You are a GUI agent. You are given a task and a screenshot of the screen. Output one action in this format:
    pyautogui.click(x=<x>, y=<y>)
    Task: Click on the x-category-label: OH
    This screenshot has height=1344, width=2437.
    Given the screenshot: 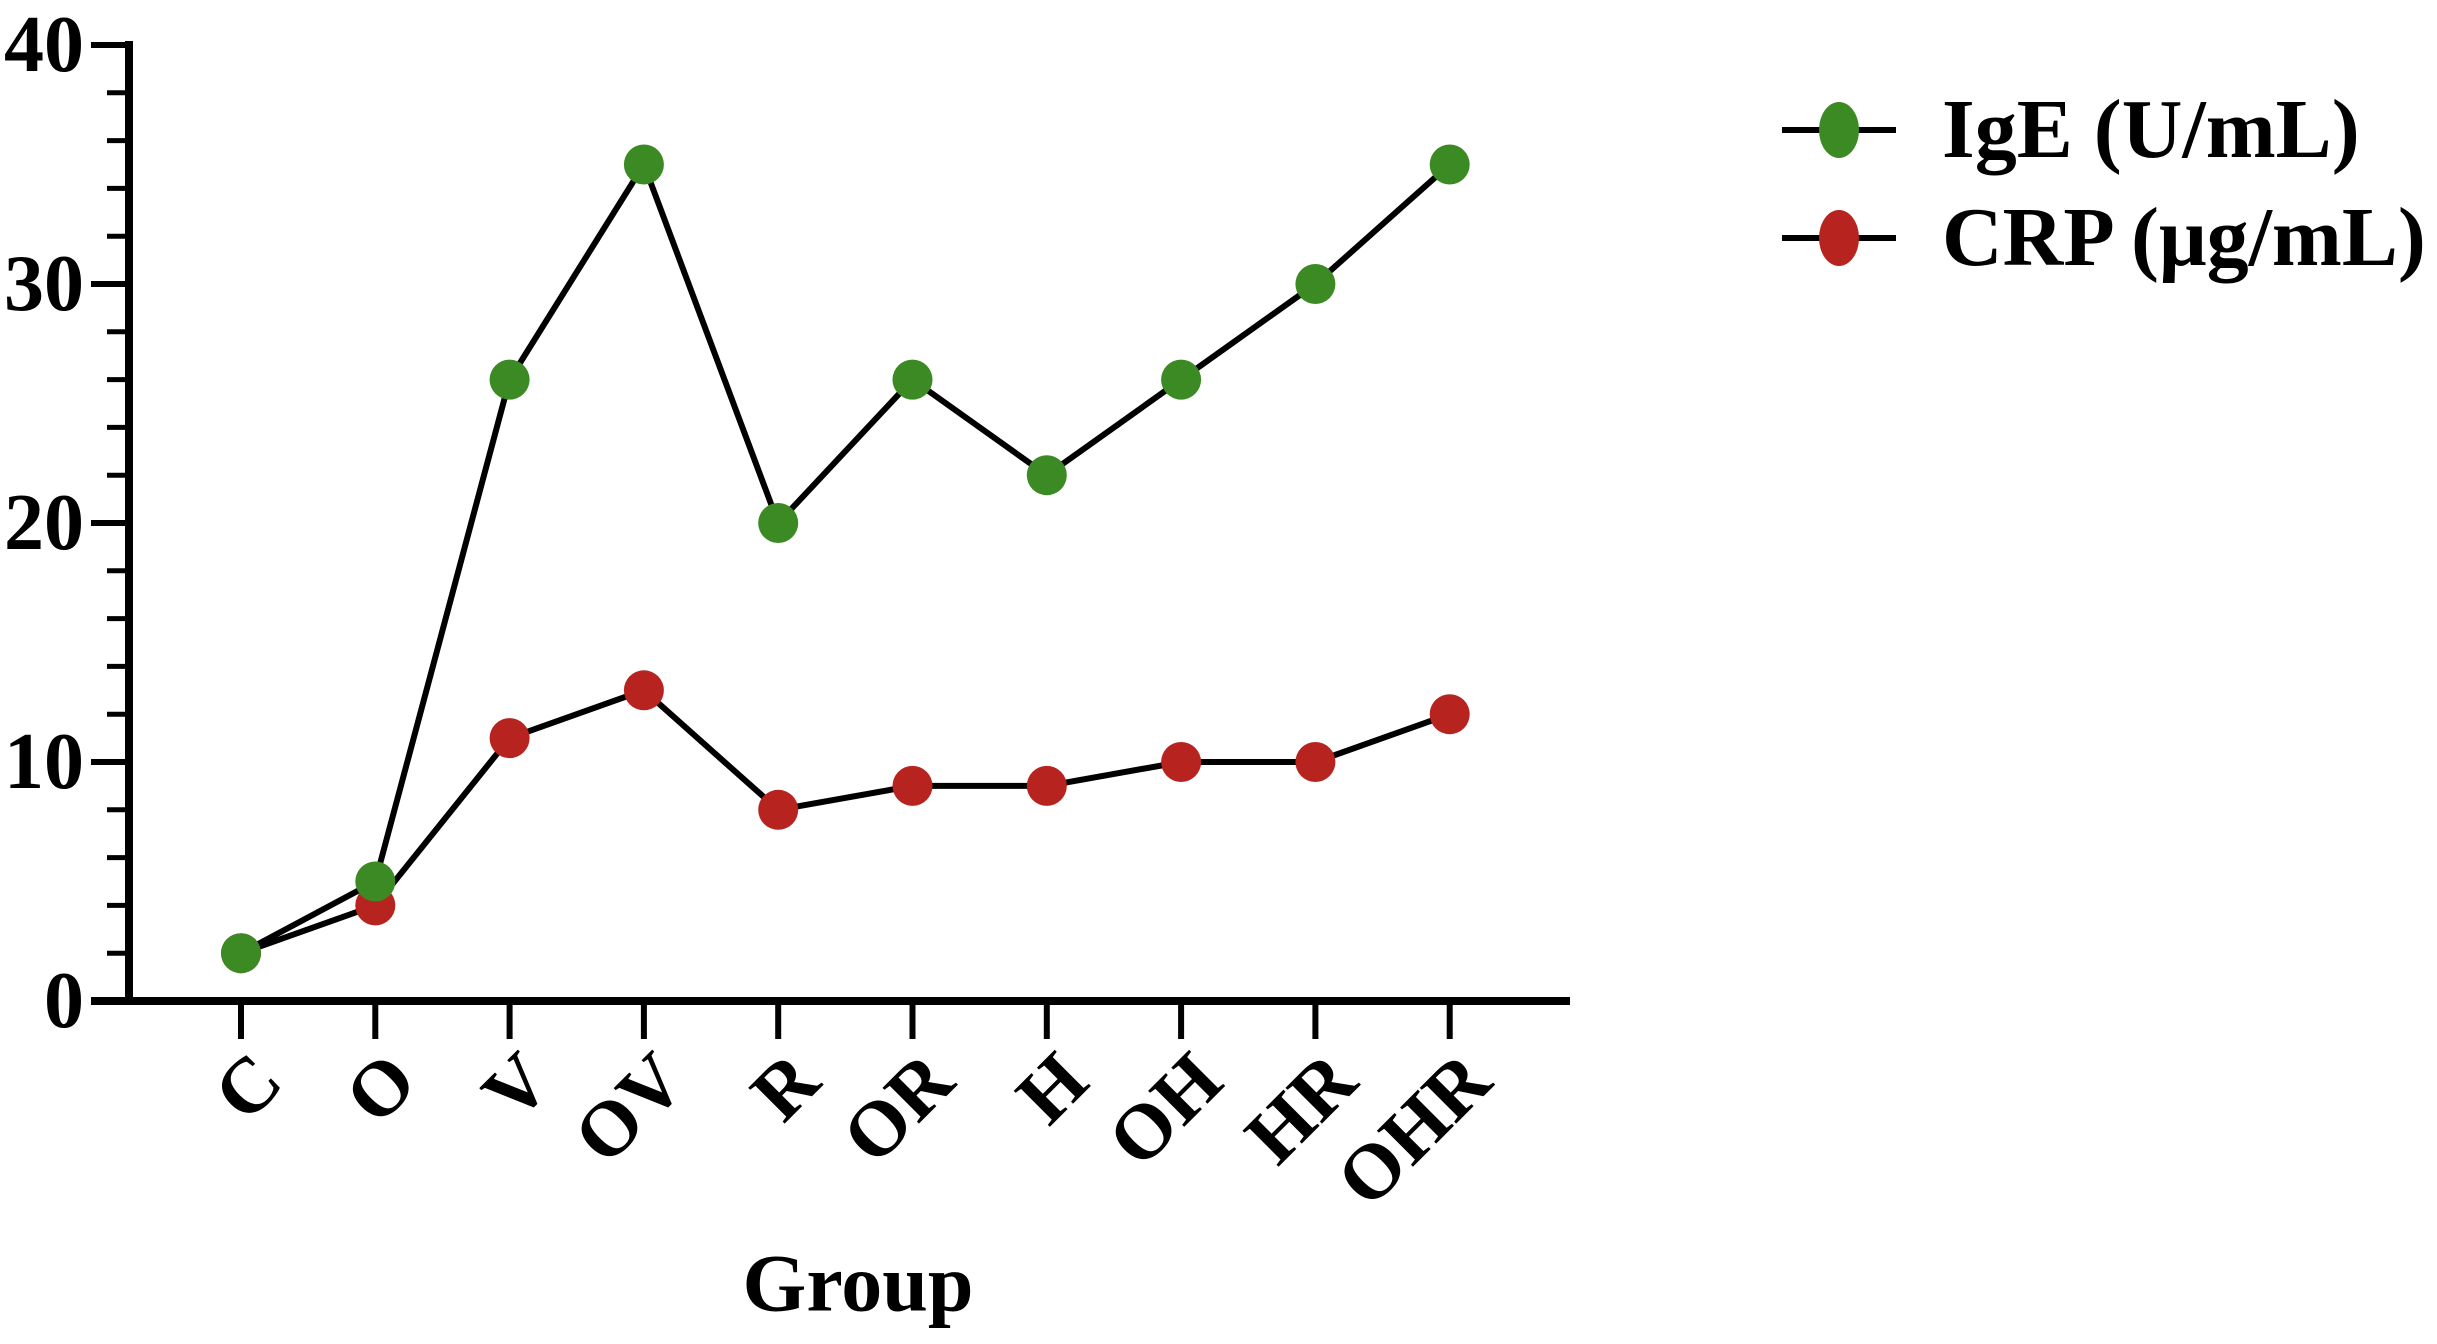 What is the action you would take?
    pyautogui.click(x=1164, y=1109)
    